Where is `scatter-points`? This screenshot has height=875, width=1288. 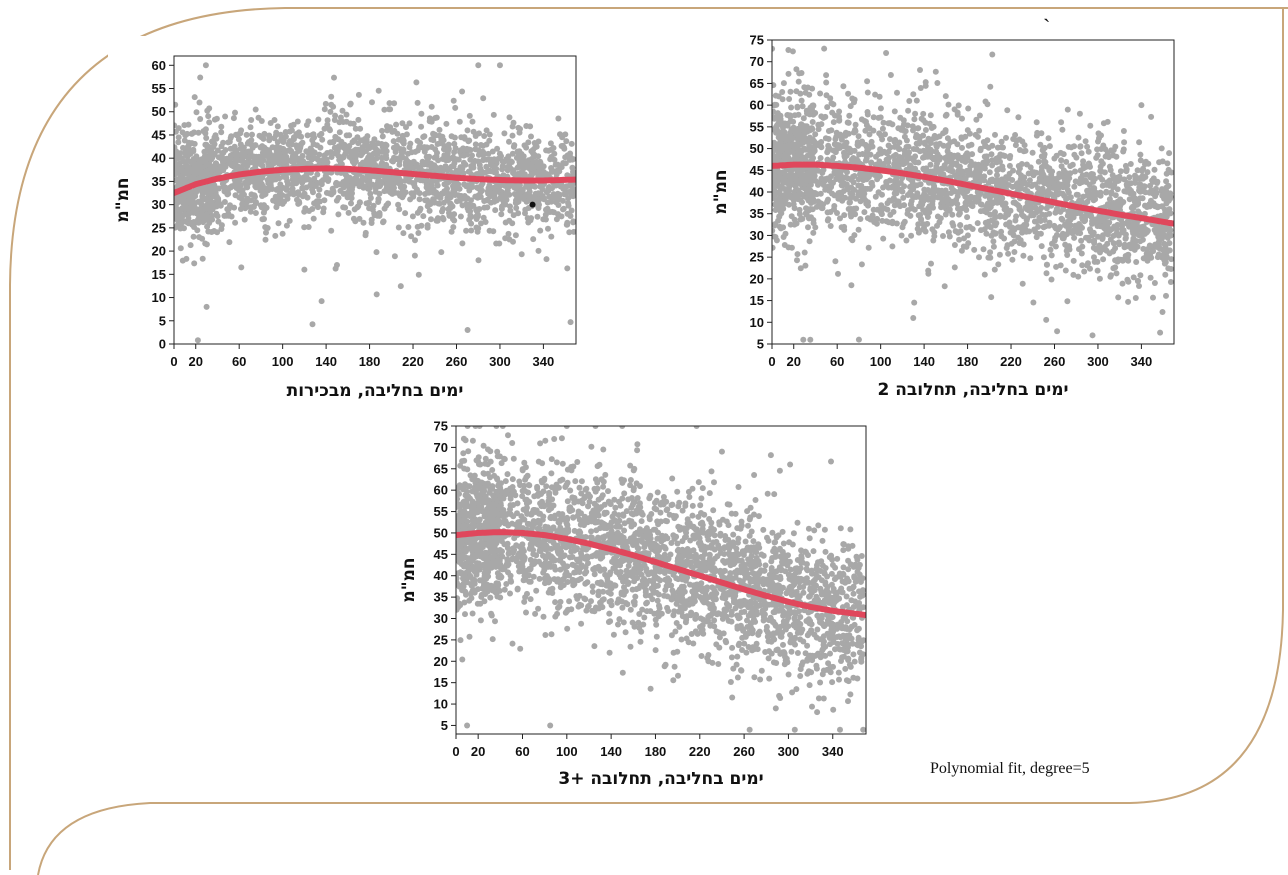 scatter-points is located at coordinates (375, 203).